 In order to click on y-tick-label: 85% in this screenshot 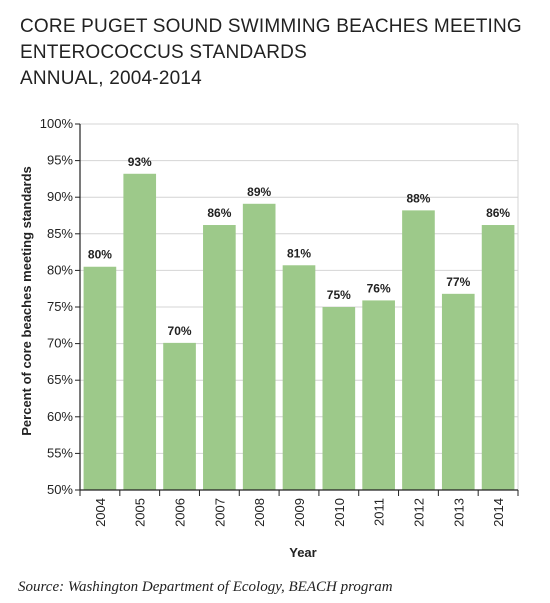, I will do `click(60, 233)`.